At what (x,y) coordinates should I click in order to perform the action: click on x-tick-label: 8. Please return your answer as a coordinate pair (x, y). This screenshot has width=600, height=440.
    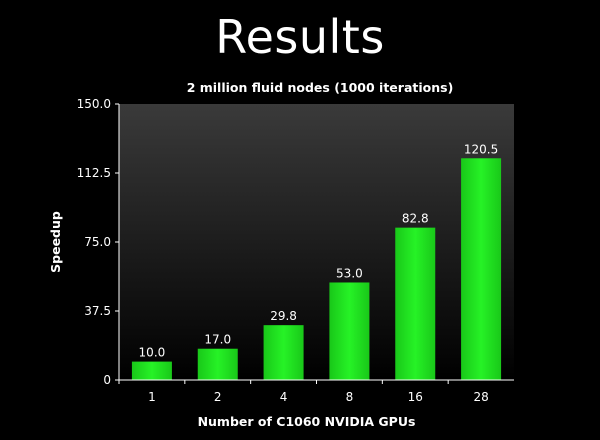
    Looking at the image, I should click on (350, 397).